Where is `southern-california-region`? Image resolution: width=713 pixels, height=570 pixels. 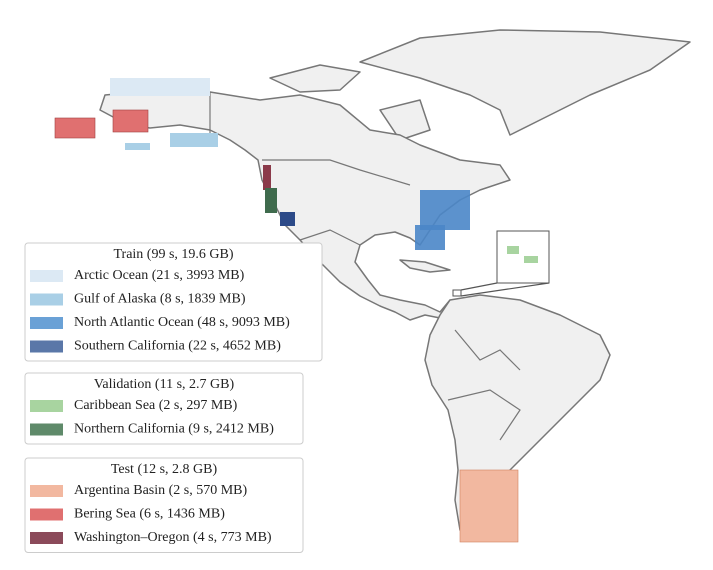 southern-california-region is located at coordinates (287, 219).